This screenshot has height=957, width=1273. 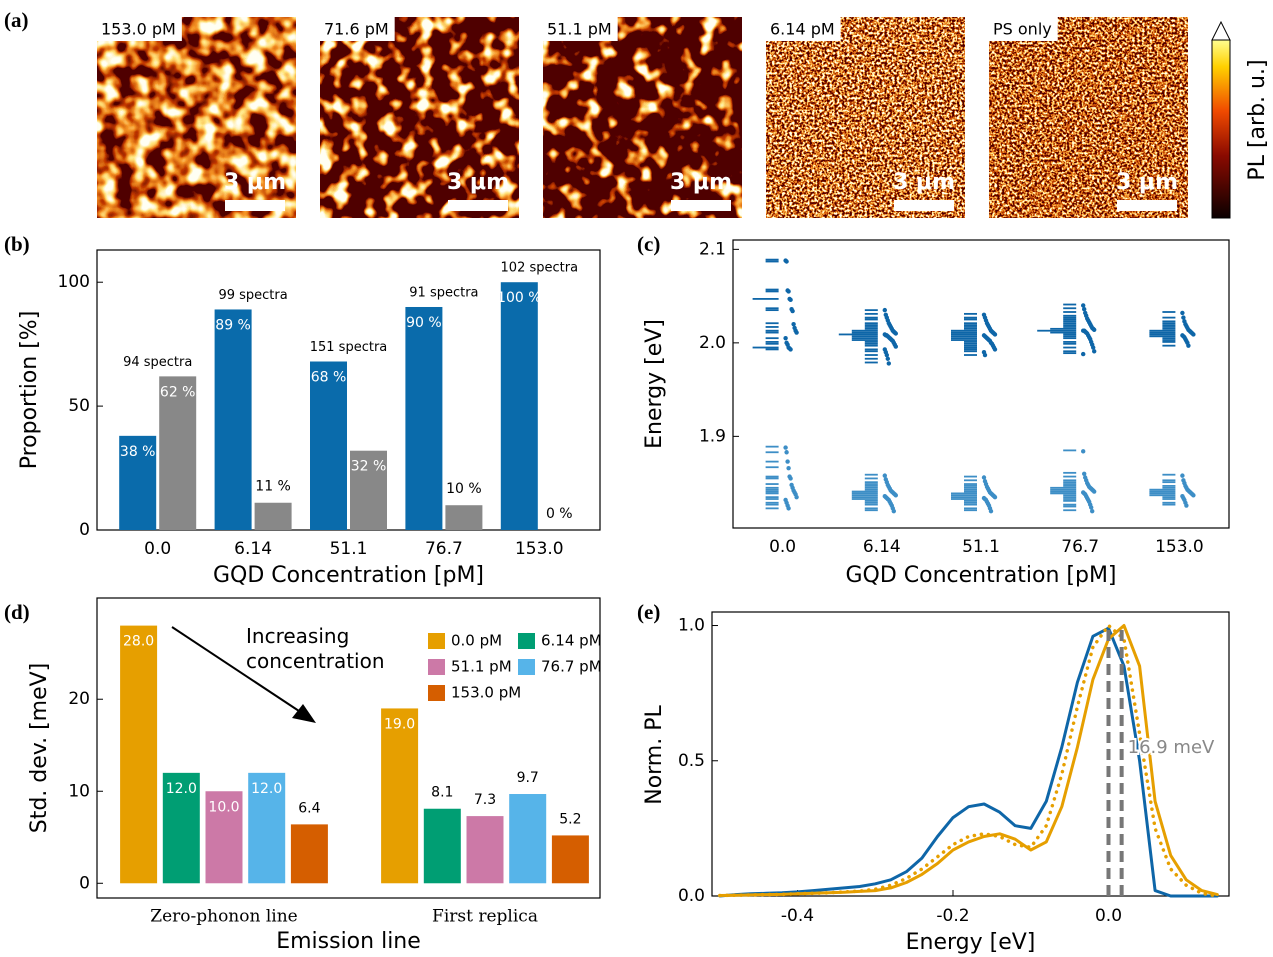 I want to click on x-tick-label: 76.7, so click(x=1080, y=547).